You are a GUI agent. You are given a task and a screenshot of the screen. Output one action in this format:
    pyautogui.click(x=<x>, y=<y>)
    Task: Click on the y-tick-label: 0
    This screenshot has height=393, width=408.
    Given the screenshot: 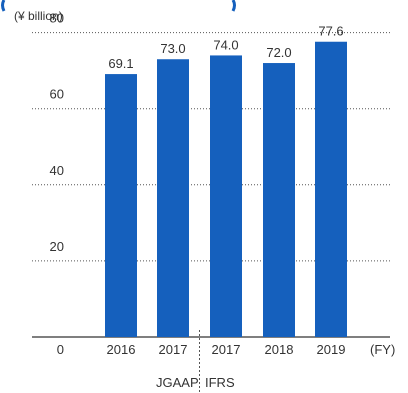 What is the action you would take?
    pyautogui.click(x=60, y=349)
    